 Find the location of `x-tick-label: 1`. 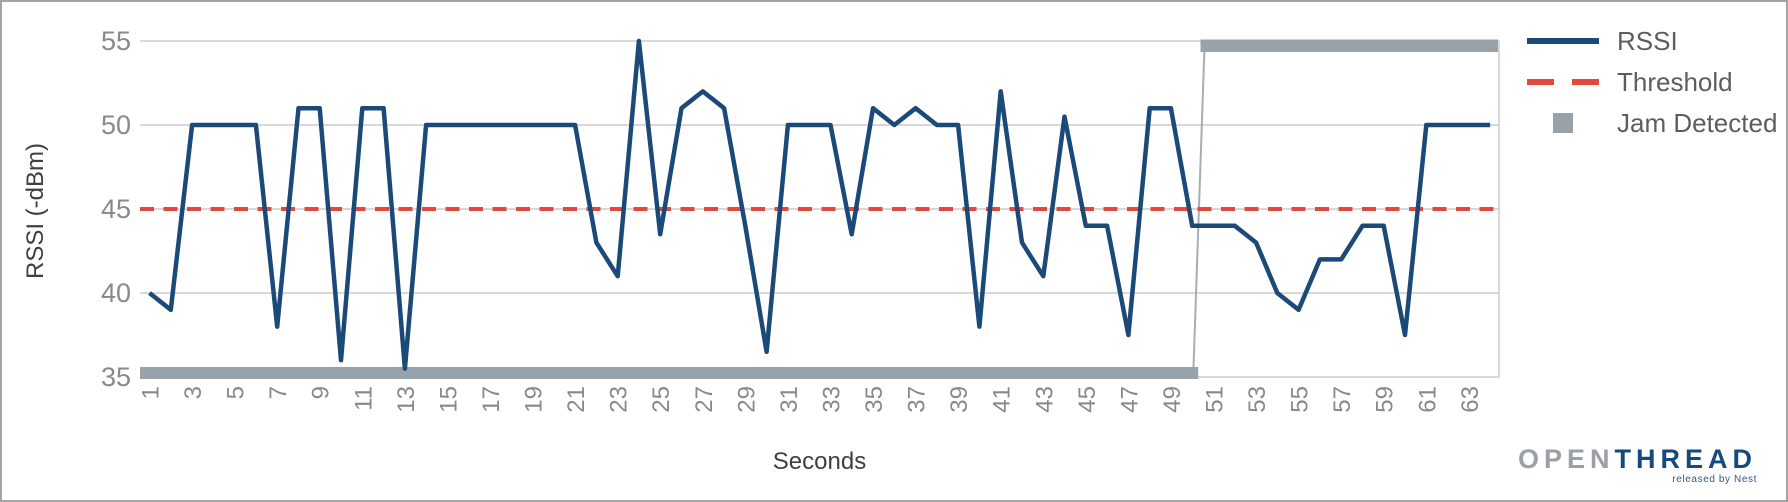

x-tick-label: 1 is located at coordinates (151, 392).